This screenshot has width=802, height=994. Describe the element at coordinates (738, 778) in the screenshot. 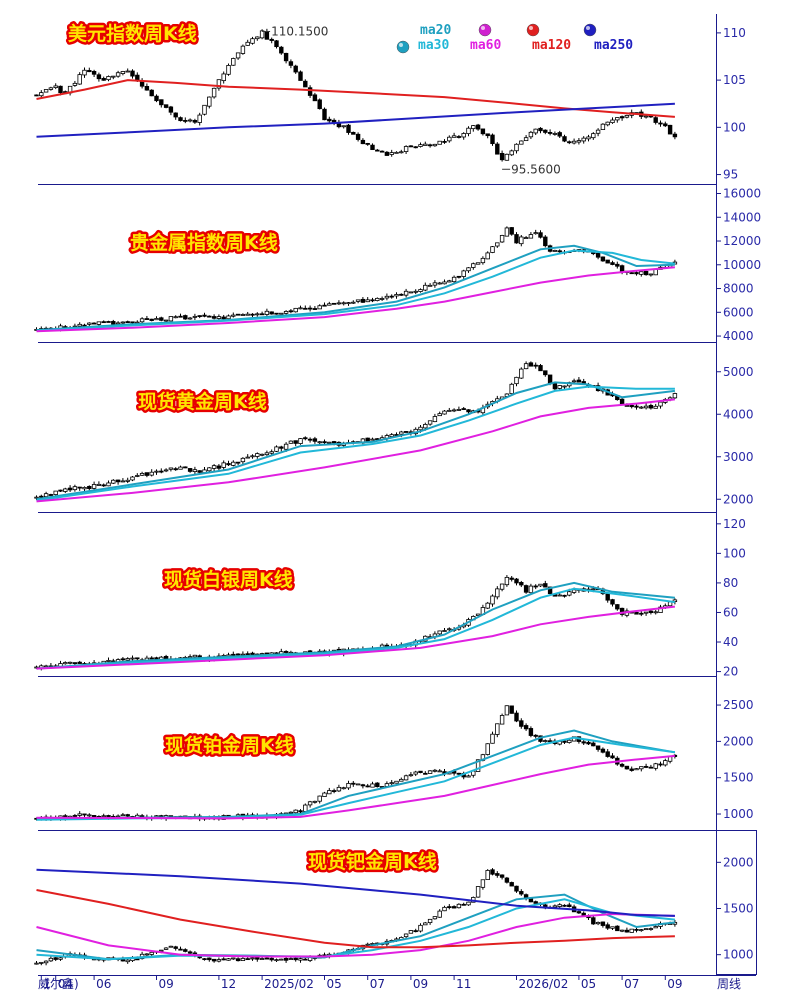

I see `y-tick-label: 1500` at that location.